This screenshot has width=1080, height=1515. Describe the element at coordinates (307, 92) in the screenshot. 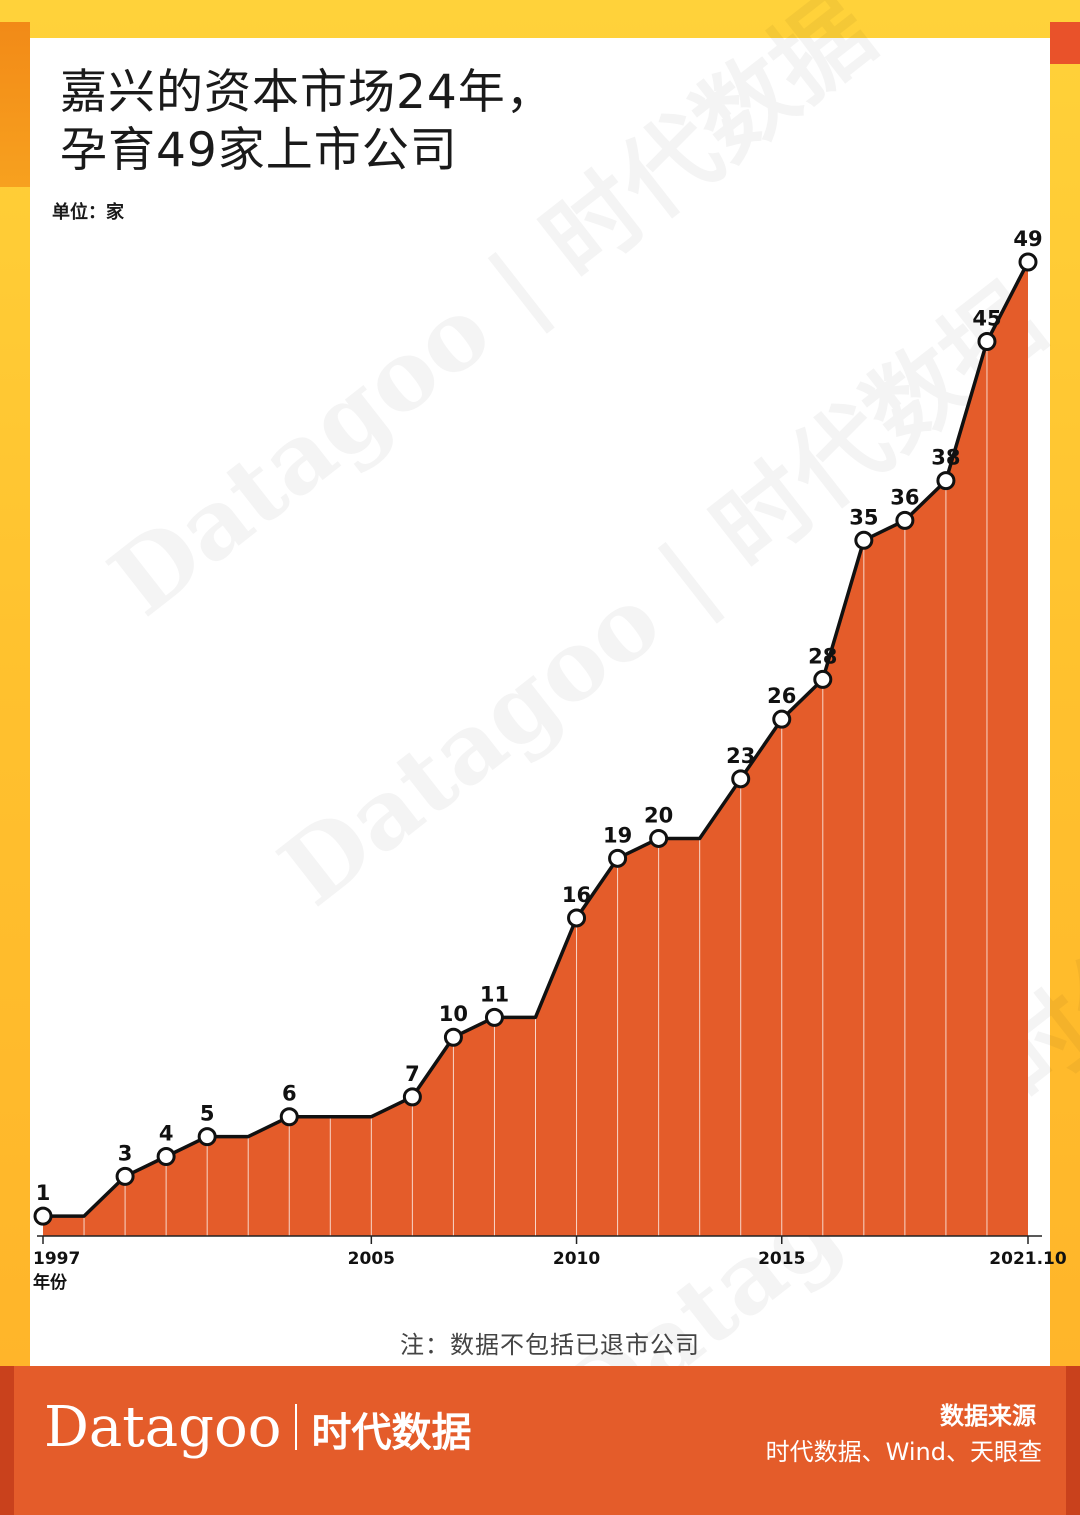

I see `title-line-1: 嘉兴的资本市场24年，` at that location.